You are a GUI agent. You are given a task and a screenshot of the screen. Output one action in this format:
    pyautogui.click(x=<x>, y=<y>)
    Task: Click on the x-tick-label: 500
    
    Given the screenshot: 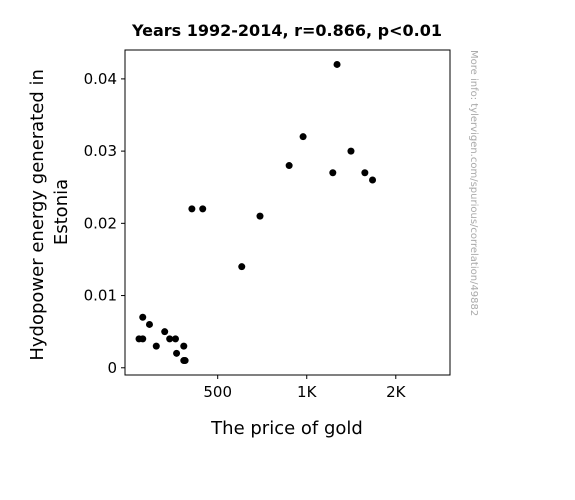 What is the action you would take?
    pyautogui.click(x=217, y=392)
    